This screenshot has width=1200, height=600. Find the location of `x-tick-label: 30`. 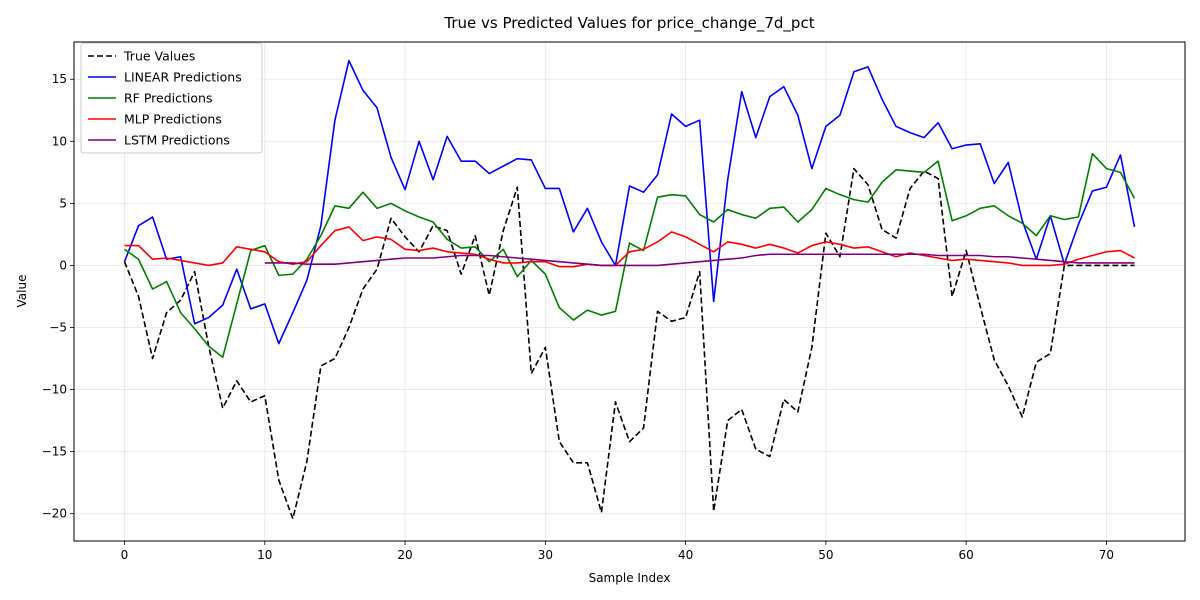

x-tick-label: 30 is located at coordinates (545, 555).